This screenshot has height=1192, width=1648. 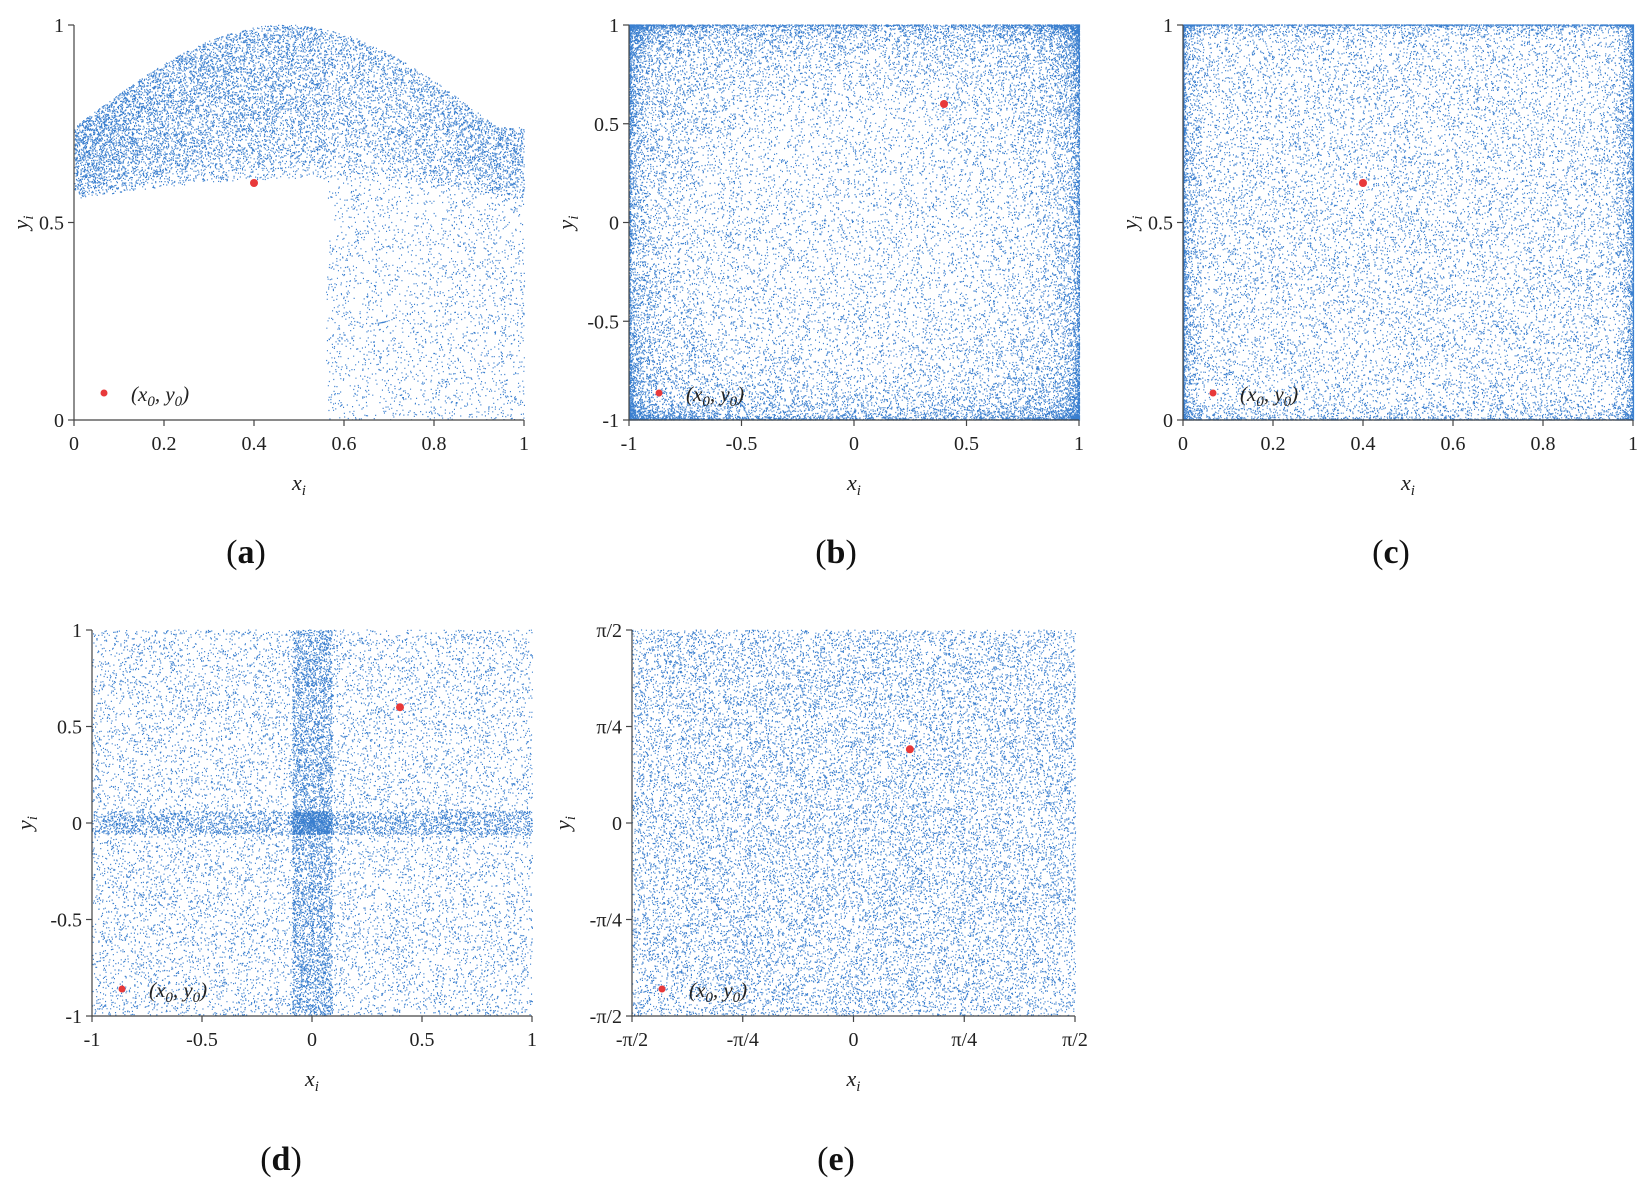 What do you see at coordinates (1543, 444) in the screenshot?
I see `x-tick-label: 0.8` at bounding box center [1543, 444].